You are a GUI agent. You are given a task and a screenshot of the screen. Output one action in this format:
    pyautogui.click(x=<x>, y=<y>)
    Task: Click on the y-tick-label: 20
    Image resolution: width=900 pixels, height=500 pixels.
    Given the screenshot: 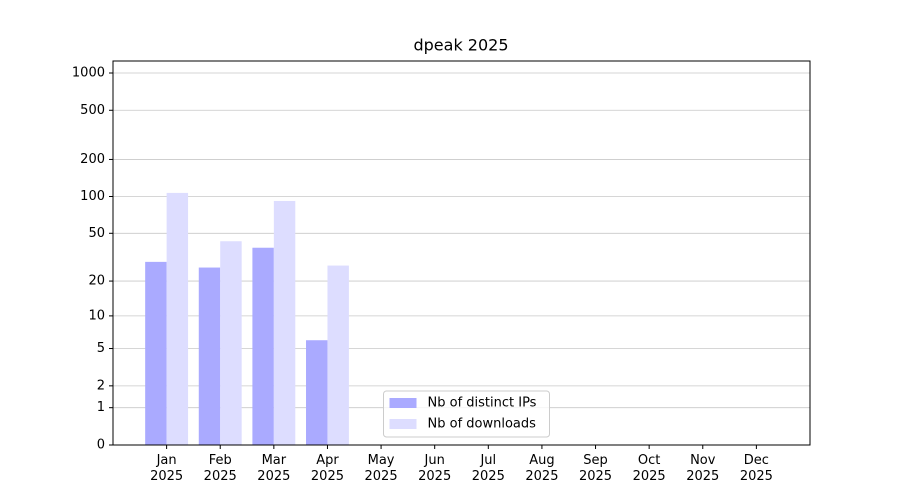 What is the action you would take?
    pyautogui.click(x=96, y=281)
    